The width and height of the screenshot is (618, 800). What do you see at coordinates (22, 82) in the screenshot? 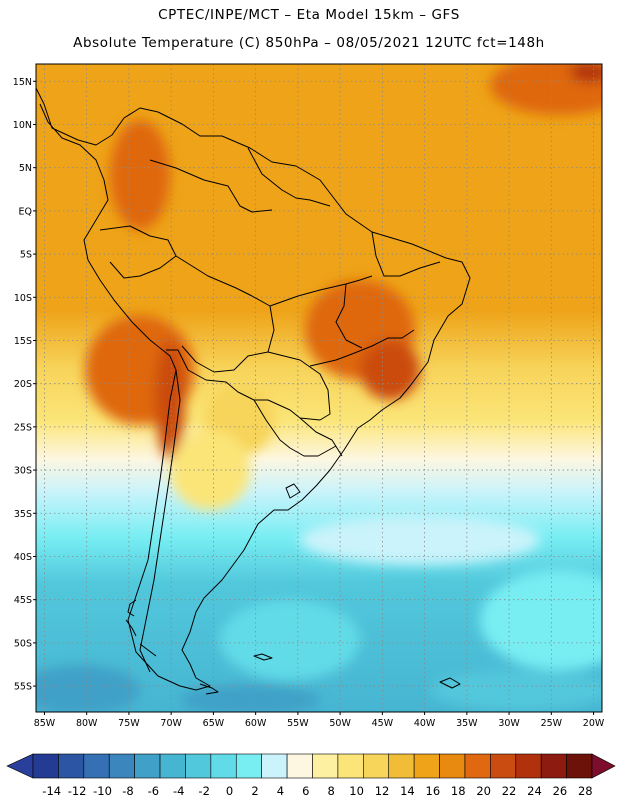
I see `lat-tick-label: 15N` at bounding box center [22, 82].